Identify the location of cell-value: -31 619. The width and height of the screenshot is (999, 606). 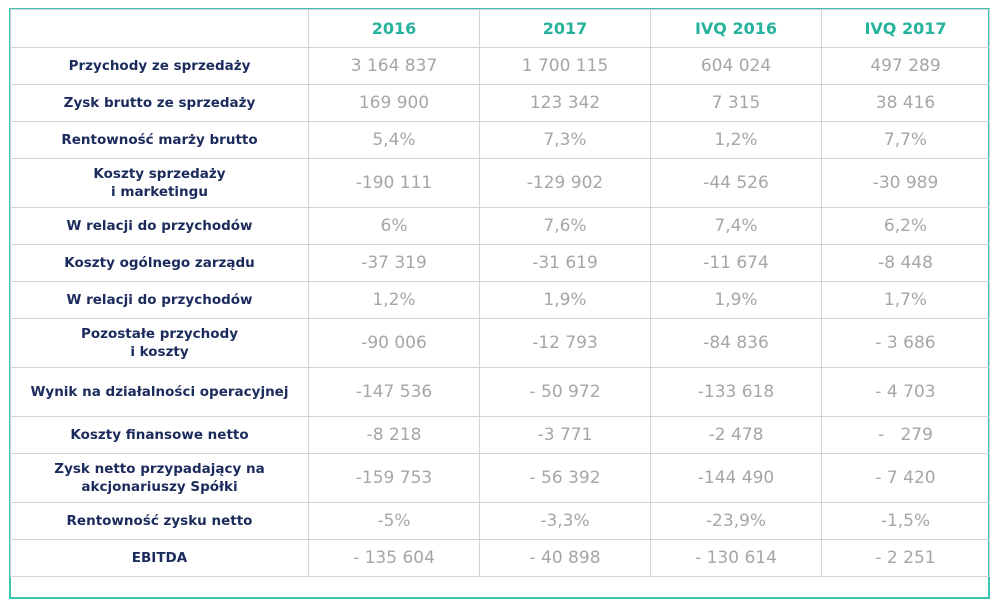
(565, 263).